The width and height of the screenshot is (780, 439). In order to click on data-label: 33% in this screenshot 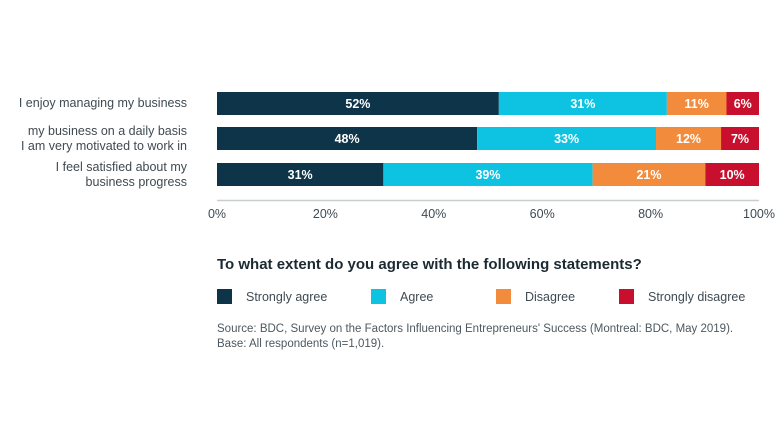, I will do `click(566, 139)`.